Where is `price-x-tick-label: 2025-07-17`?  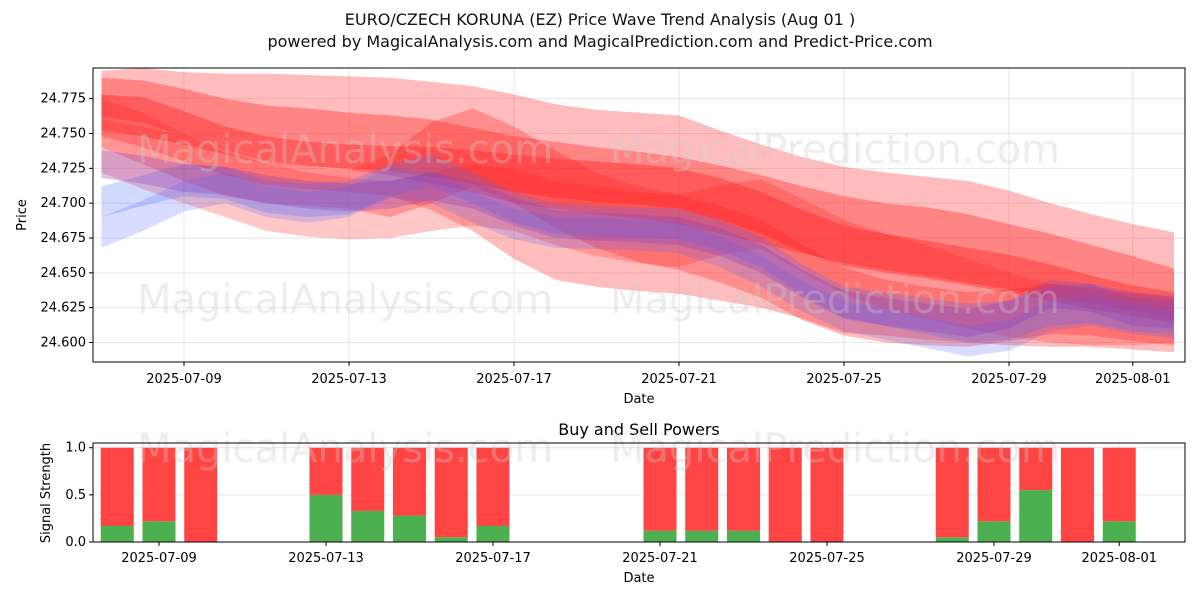 price-x-tick-label: 2025-07-17 is located at coordinates (514, 379).